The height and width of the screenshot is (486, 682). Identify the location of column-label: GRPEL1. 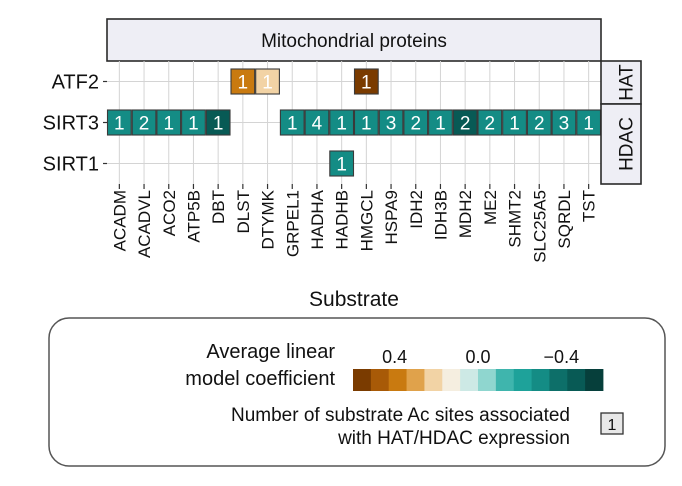
(292, 223).